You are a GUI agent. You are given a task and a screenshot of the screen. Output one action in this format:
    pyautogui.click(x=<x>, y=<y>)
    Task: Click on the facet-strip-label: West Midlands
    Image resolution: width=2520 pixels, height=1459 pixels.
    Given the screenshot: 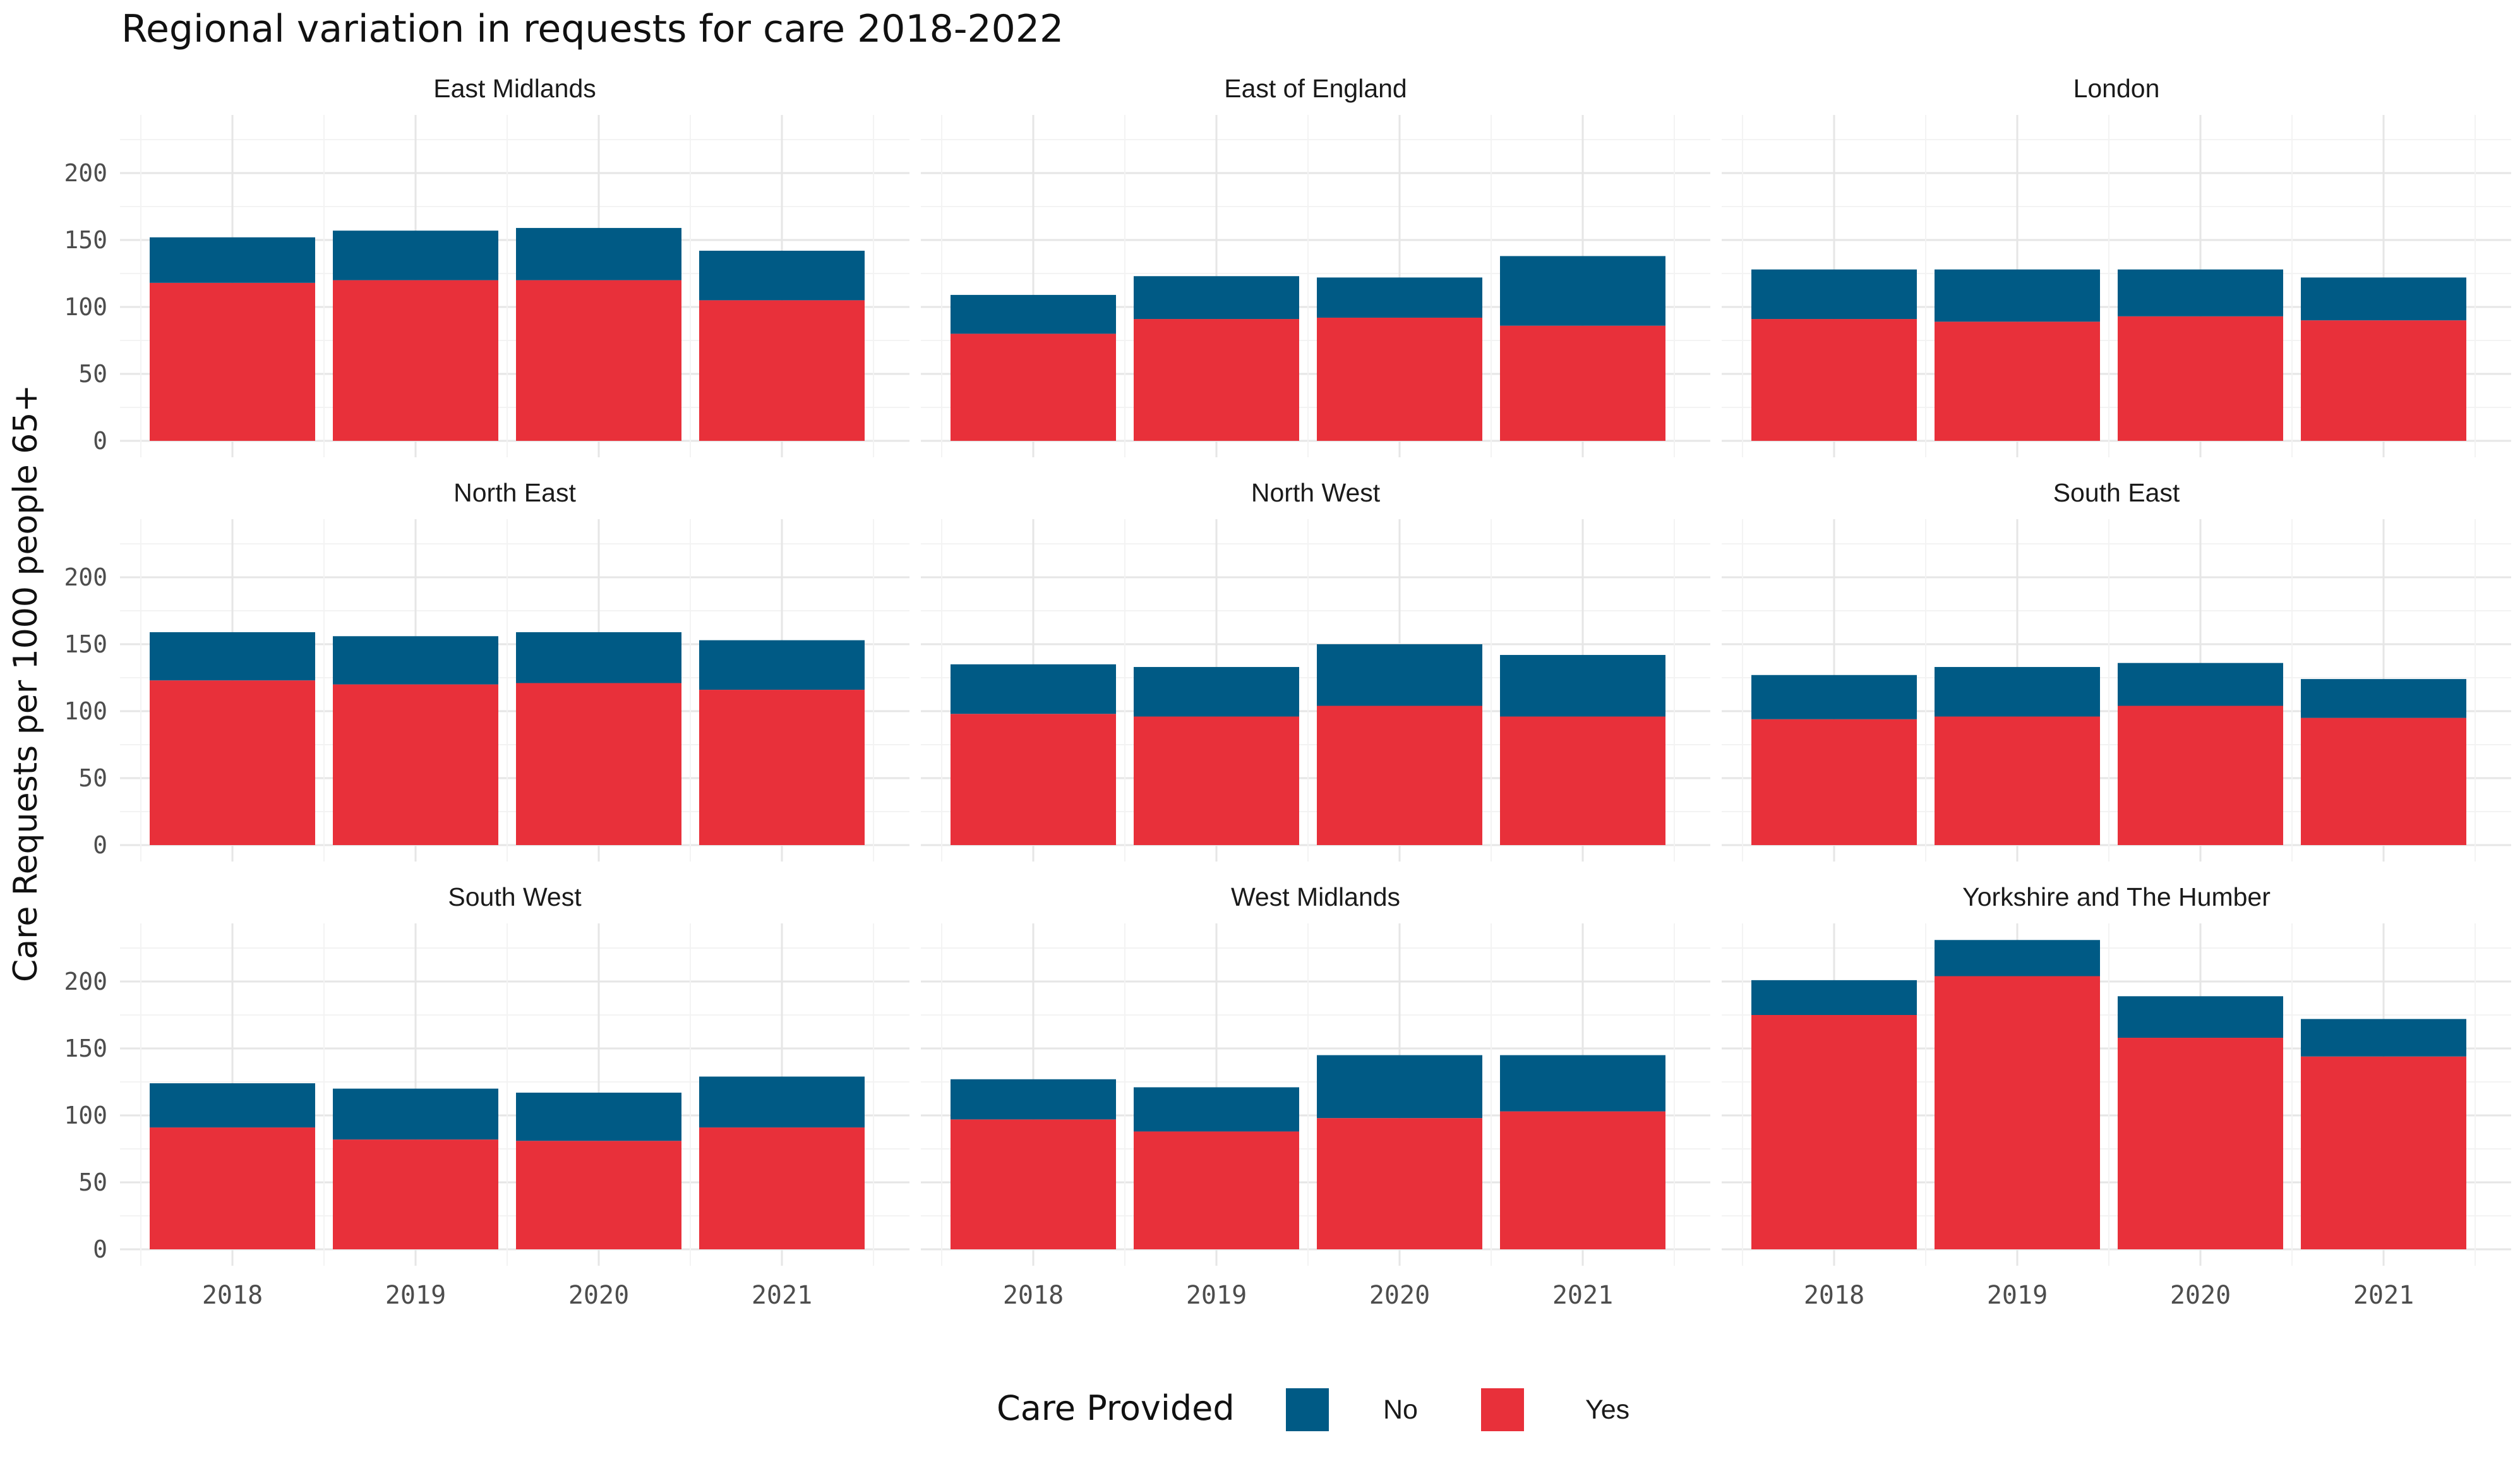 What is the action you would take?
    pyautogui.click(x=1315, y=896)
    